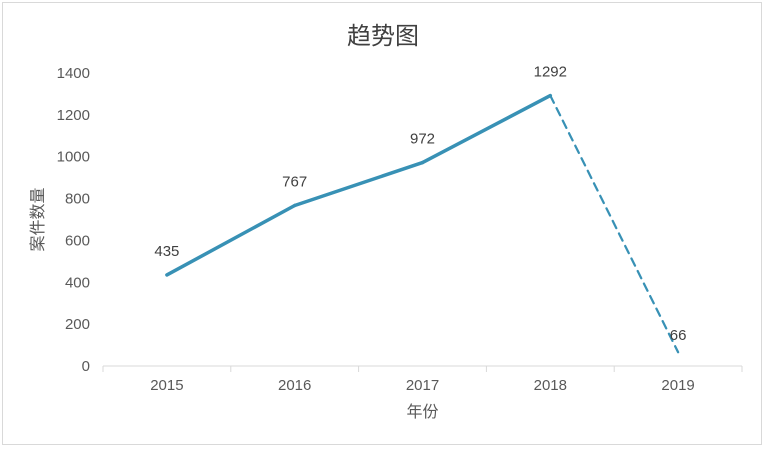 This screenshot has height=449, width=766. Describe the element at coordinates (73, 157) in the screenshot. I see `y-tick-label: 1000` at that location.